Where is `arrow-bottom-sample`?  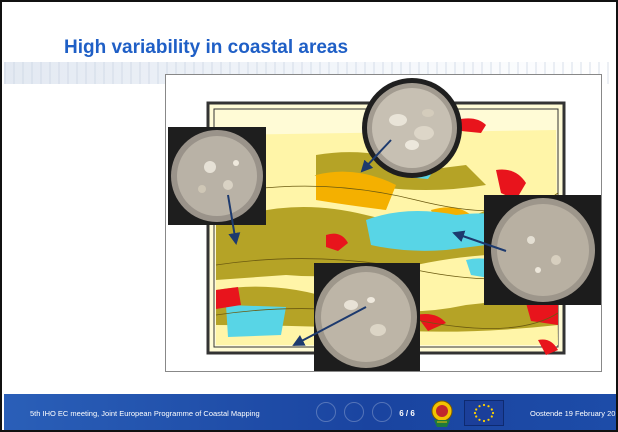
arrow-bottom-sample is located at coordinates (329, 326).